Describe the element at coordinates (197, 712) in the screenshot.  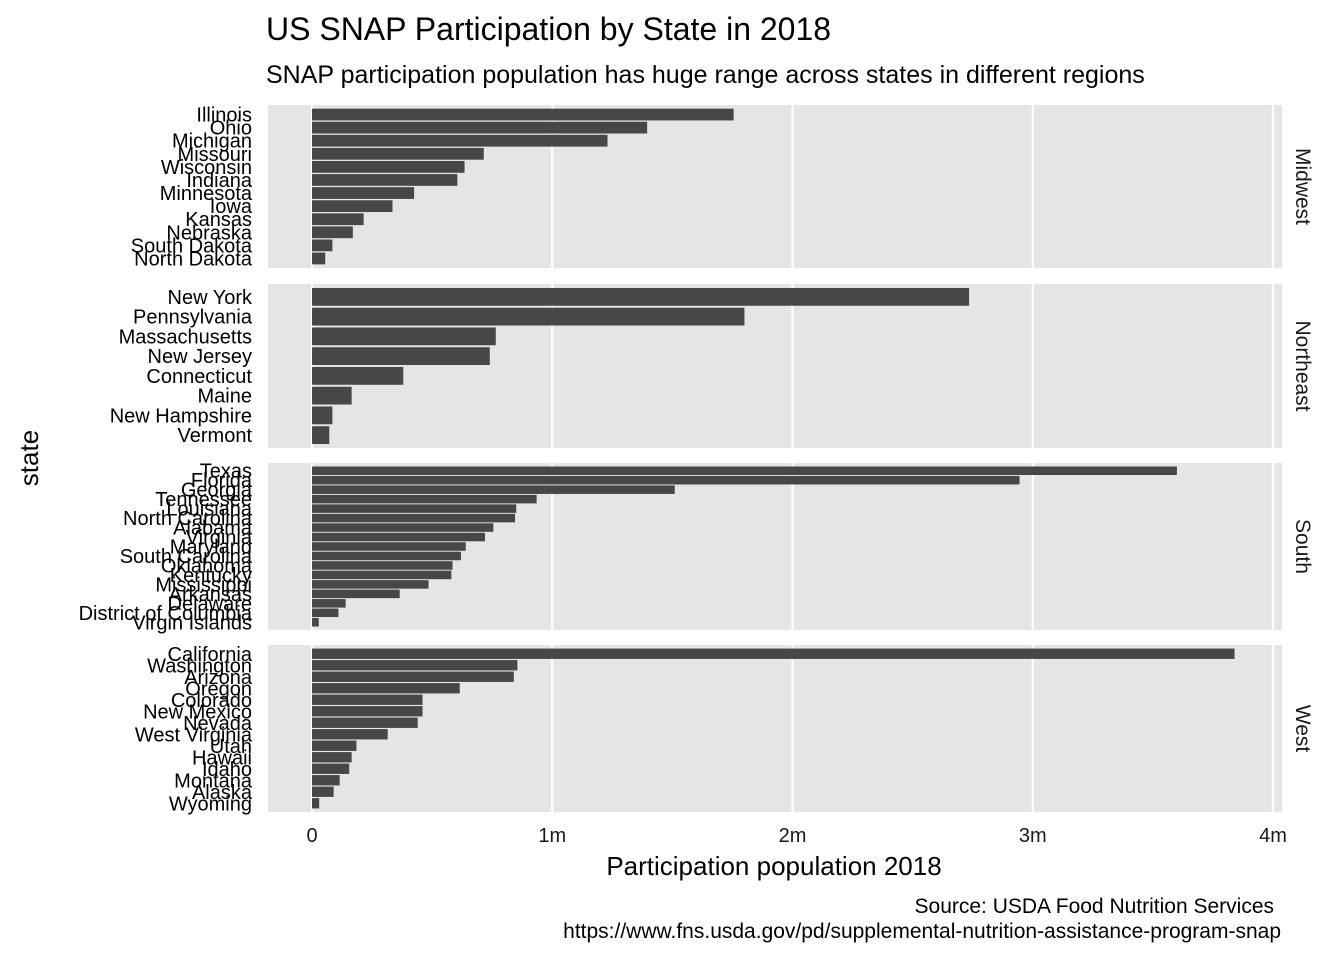
I see `state-label: New Mexico` at that location.